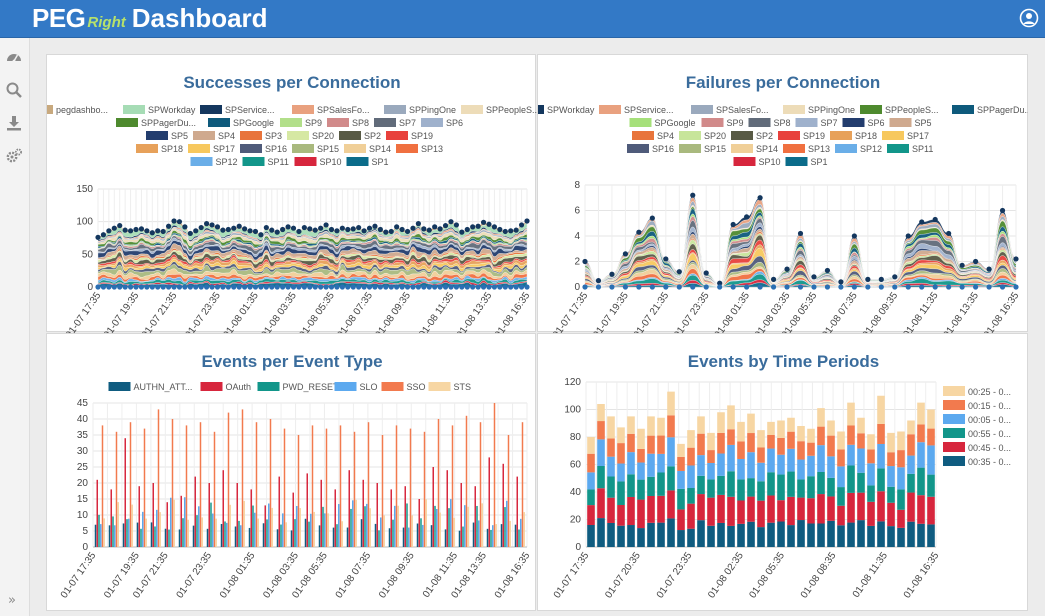  What do you see at coordinates (380, 149) in the screenshot?
I see `legend-item: SP14` at bounding box center [380, 149].